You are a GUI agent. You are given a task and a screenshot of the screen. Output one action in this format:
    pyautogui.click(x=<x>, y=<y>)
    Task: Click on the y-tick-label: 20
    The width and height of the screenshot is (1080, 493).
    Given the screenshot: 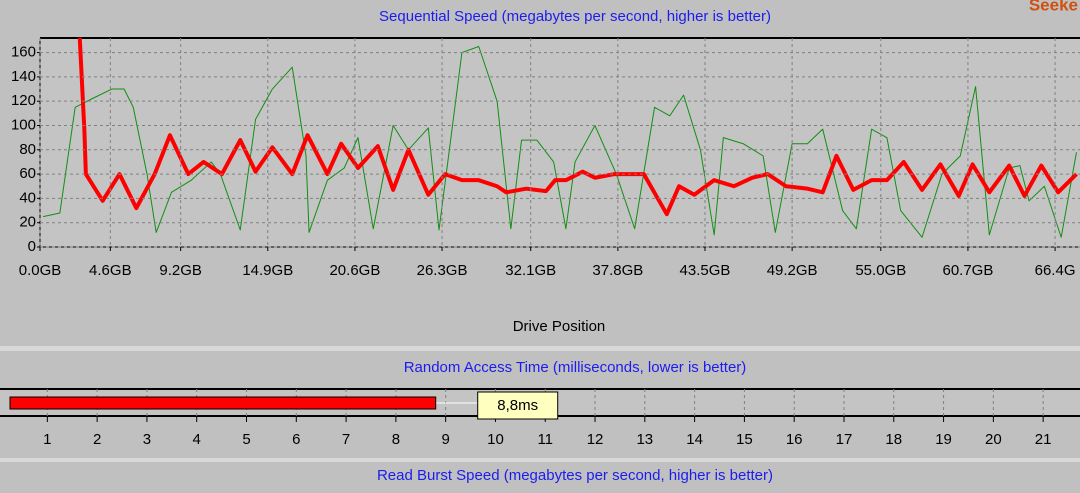 What is the action you would take?
    pyautogui.click(x=27, y=222)
    